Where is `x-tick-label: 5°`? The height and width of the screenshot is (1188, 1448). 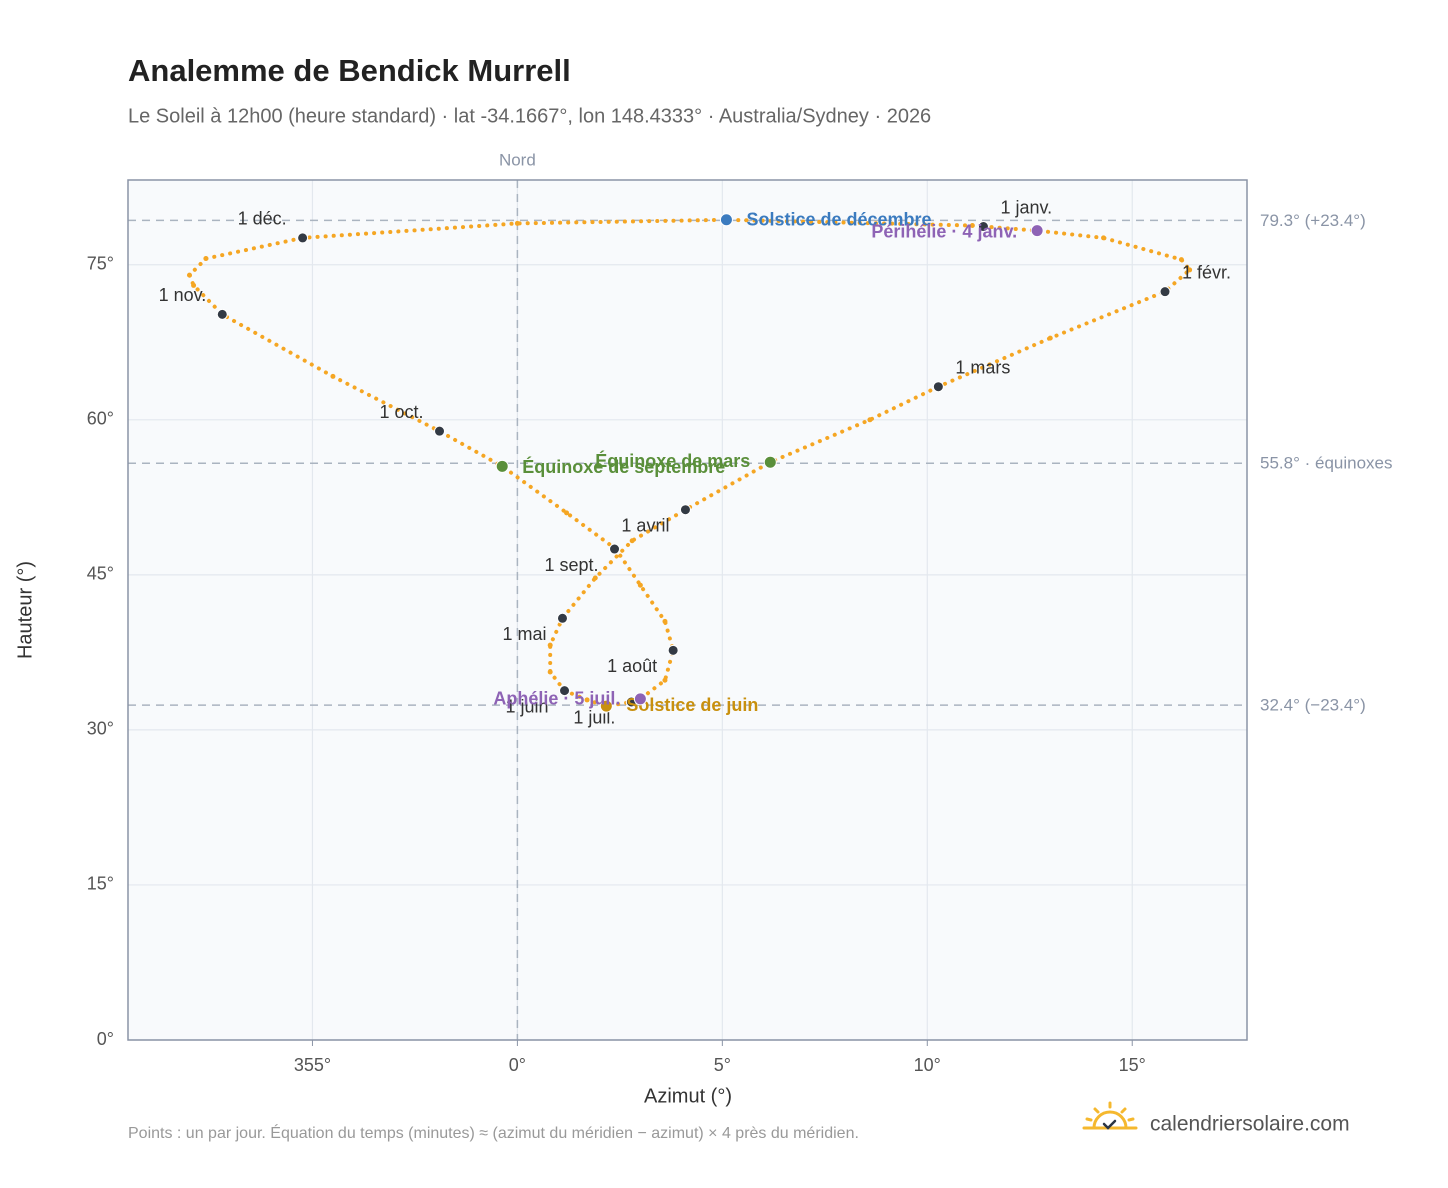 x-tick-label: 5° is located at coordinates (722, 1065).